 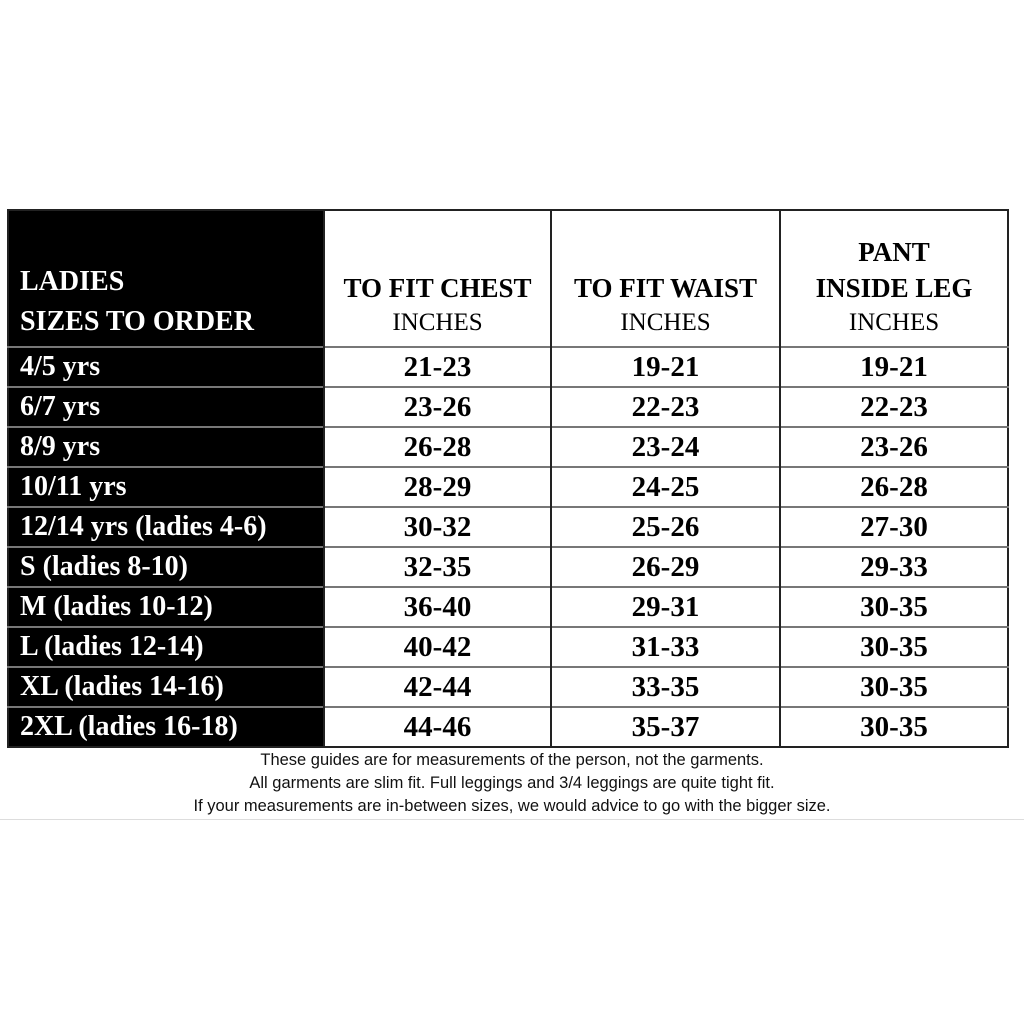 I want to click on waist-cell: 26-29, so click(x=665, y=566).